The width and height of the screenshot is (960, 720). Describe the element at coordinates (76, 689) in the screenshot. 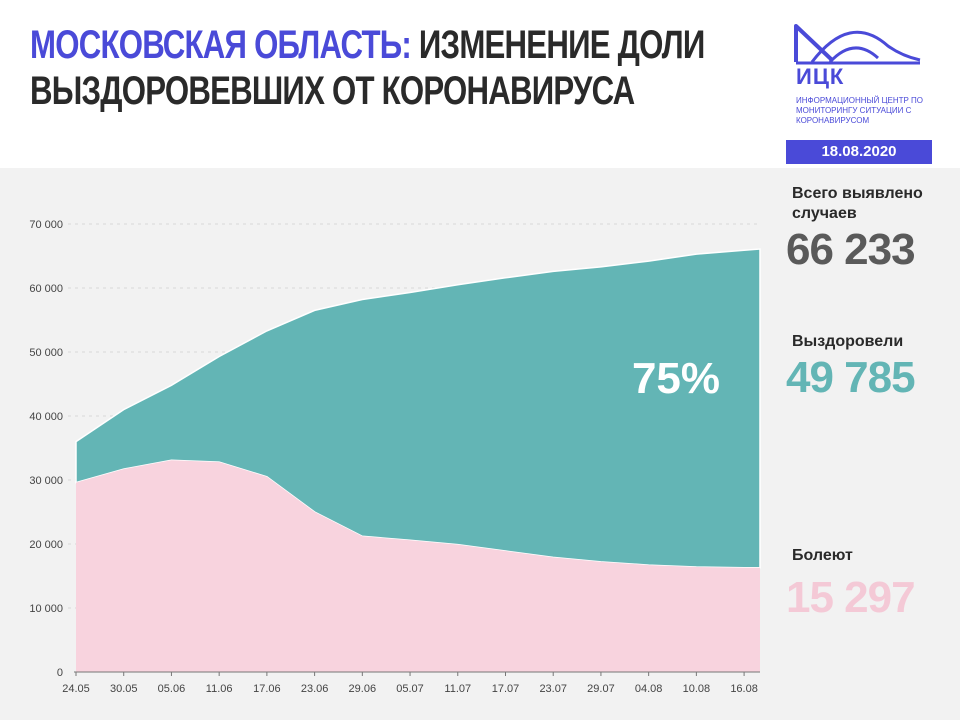

I see `x-tick-label: 24.05` at that location.